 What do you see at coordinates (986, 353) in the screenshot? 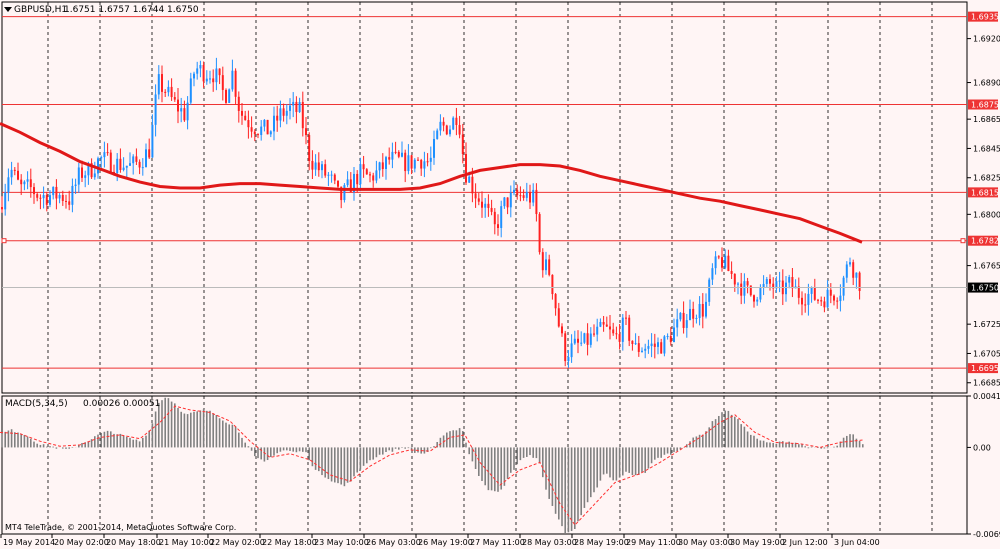
I see `price-tick-label: 1.6705` at bounding box center [986, 353].